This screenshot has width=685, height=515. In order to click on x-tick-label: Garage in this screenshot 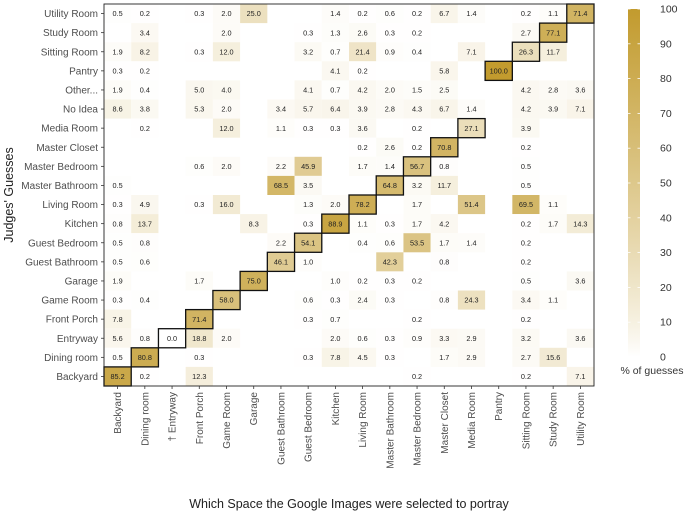, I will do `click(254, 409)`.